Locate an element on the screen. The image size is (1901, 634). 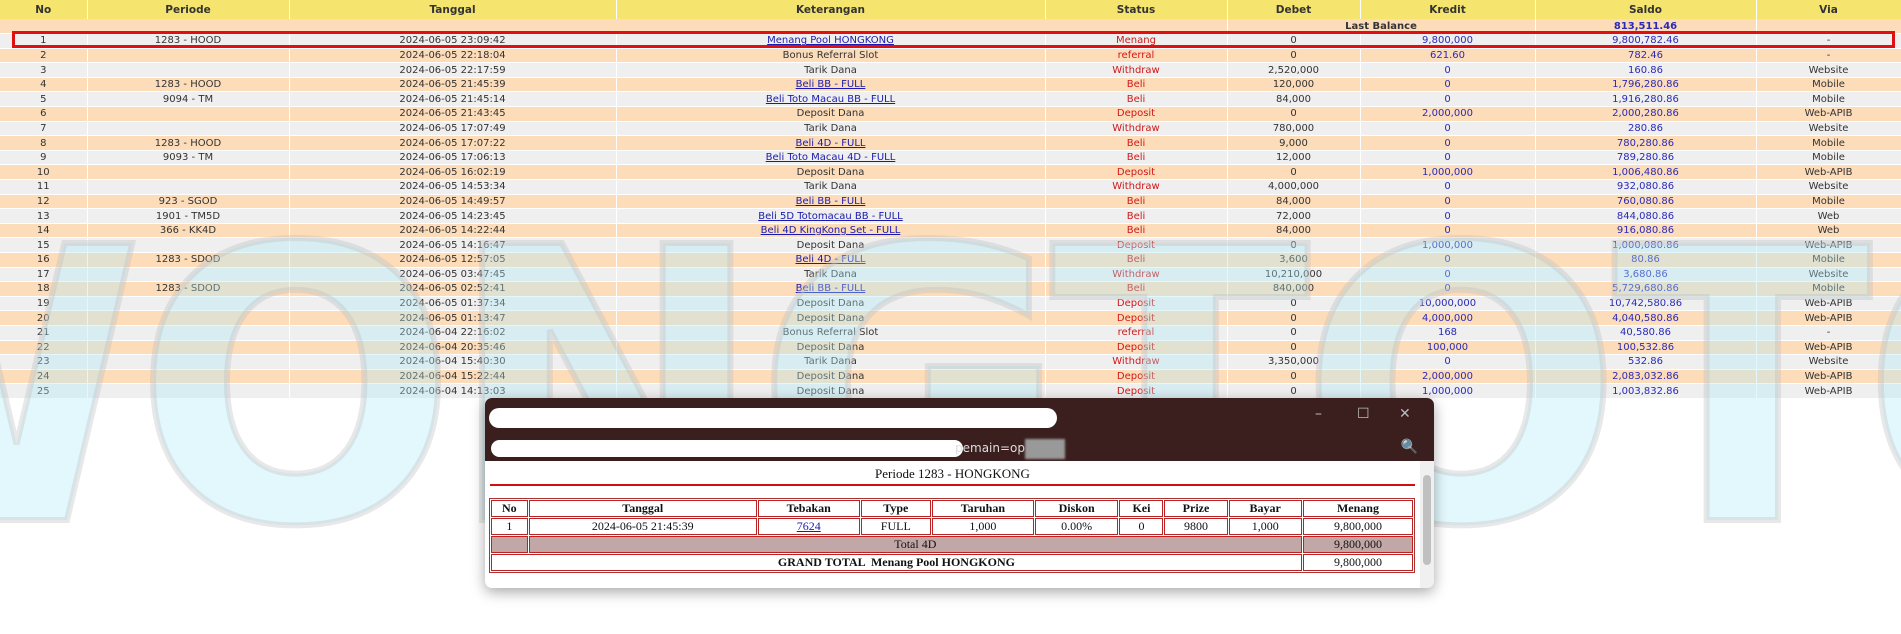
cell-keterangan: Menang Pool HONGKONG is located at coordinates (831, 41).